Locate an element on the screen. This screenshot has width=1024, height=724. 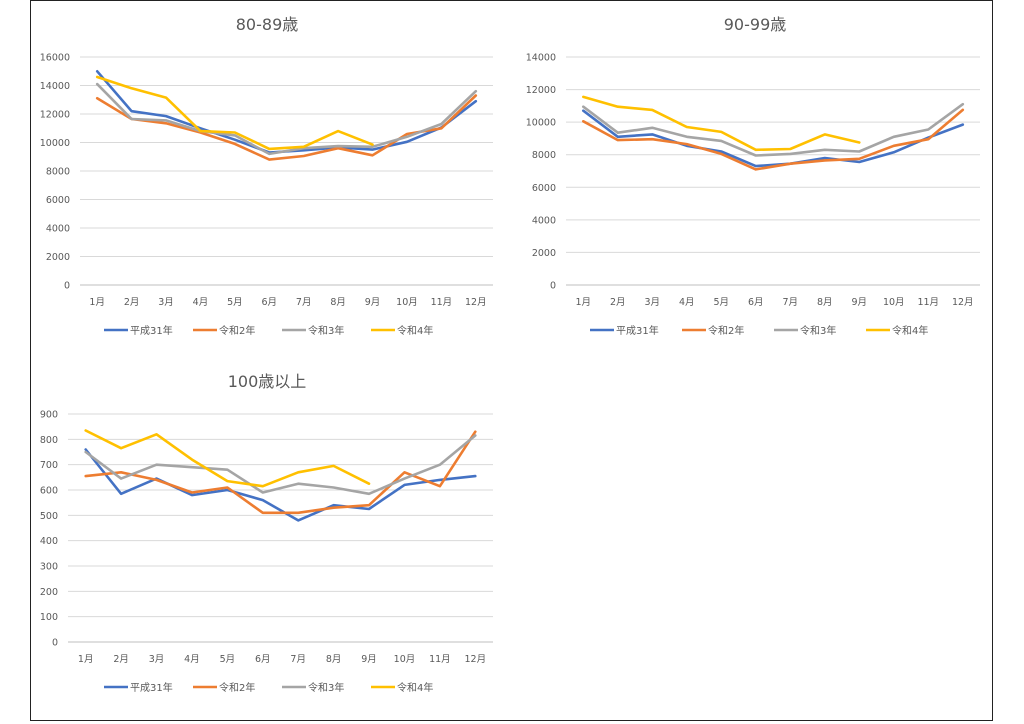
y-tick-label: 16000 is located at coordinates (55, 58).